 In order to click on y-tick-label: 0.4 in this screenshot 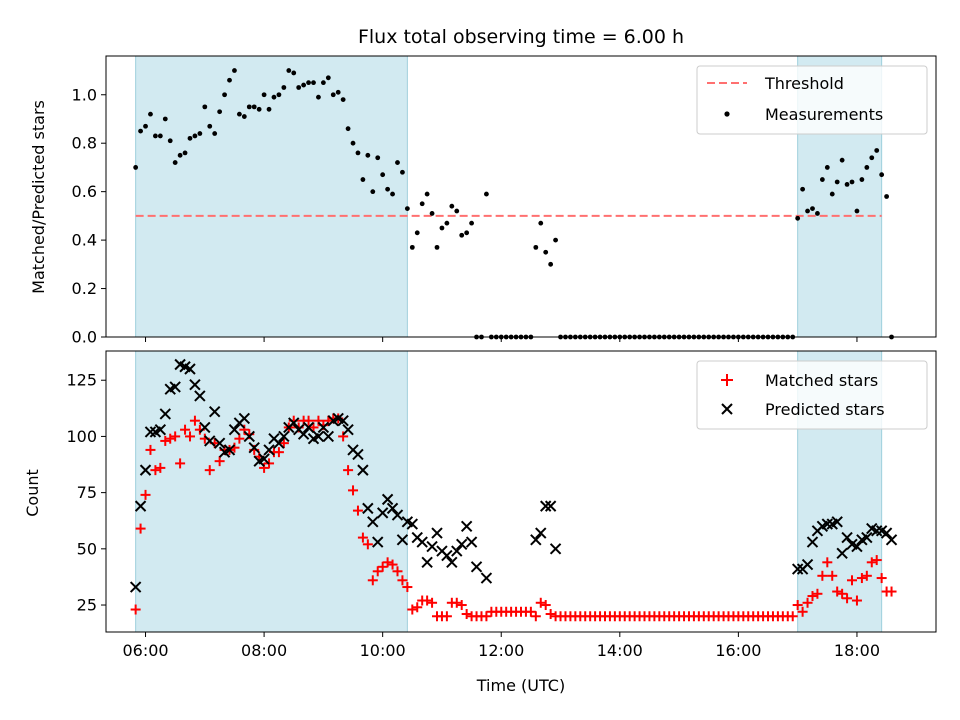, I will do `click(84, 240)`.